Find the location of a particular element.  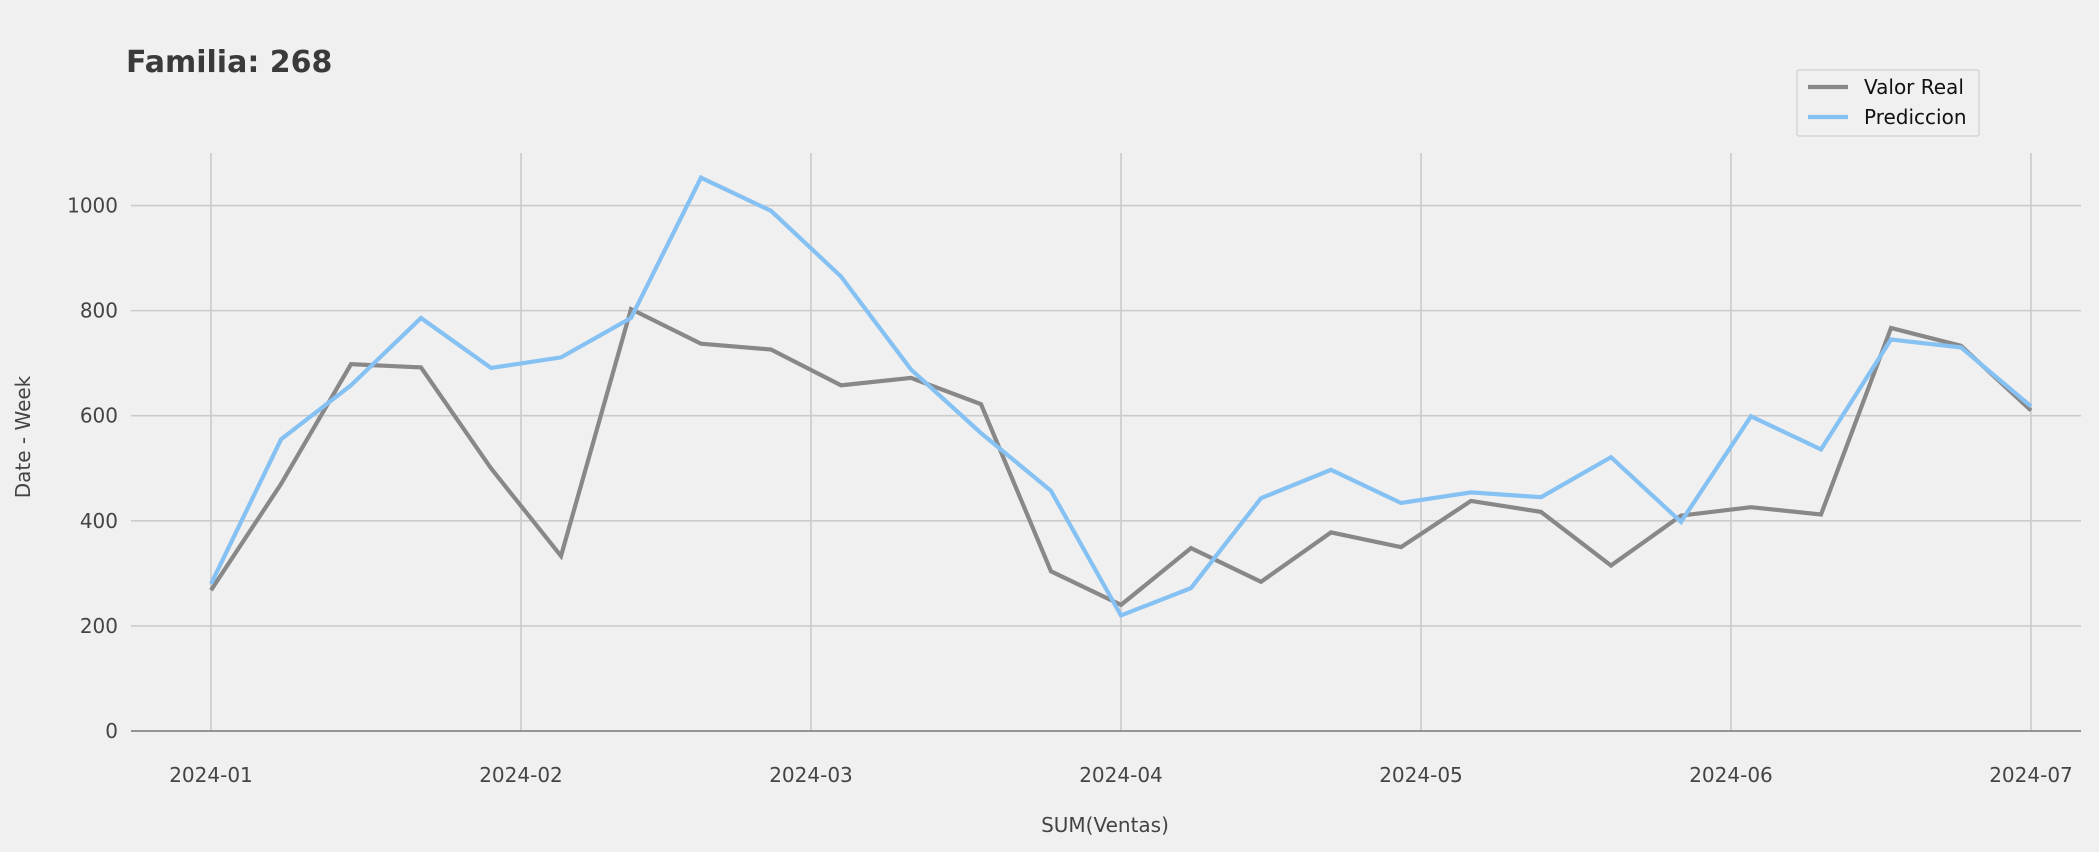

x-tick-label: 2024-01 is located at coordinates (211, 775).